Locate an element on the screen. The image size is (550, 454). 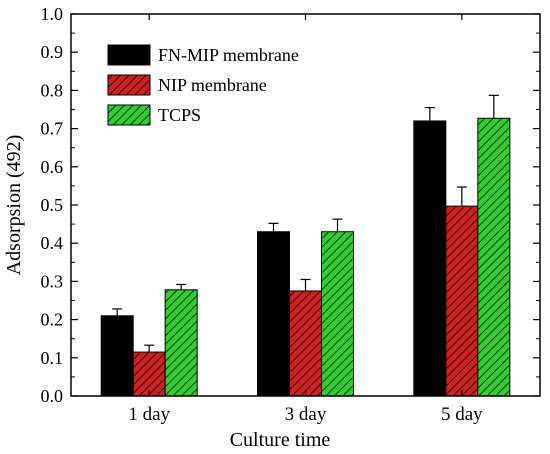
legend-entry: NIP membrane is located at coordinates (187, 85).